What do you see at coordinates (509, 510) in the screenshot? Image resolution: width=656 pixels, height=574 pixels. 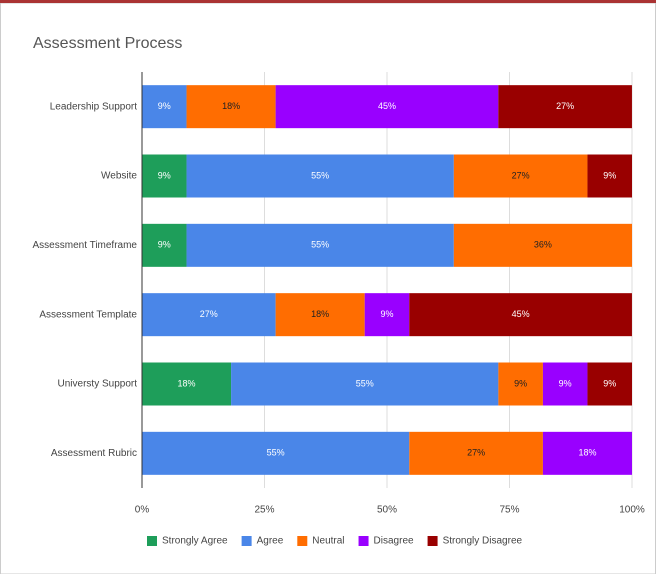 I see `x-tick-label: 75%` at bounding box center [509, 510].